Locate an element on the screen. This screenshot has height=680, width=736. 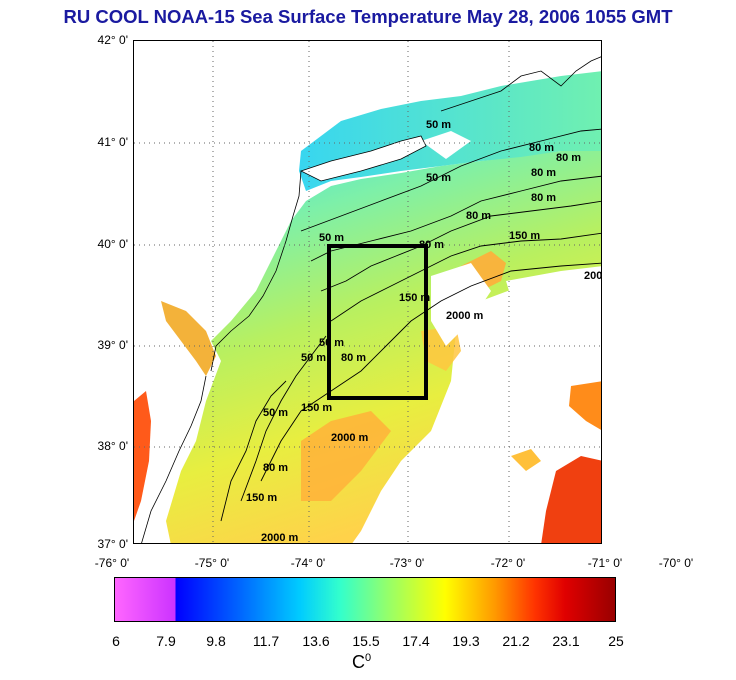
long-island is located at coordinates (363, 158).